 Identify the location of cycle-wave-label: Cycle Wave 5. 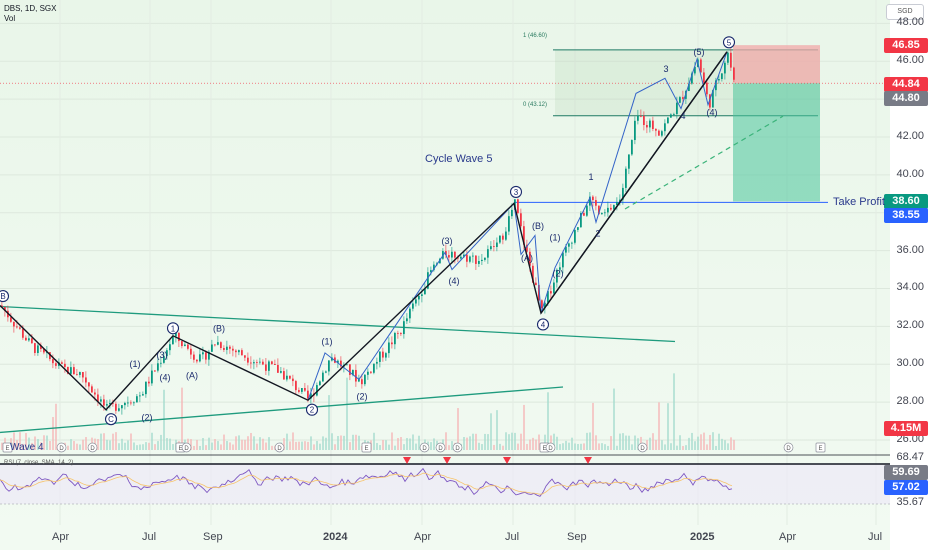
(459, 159).